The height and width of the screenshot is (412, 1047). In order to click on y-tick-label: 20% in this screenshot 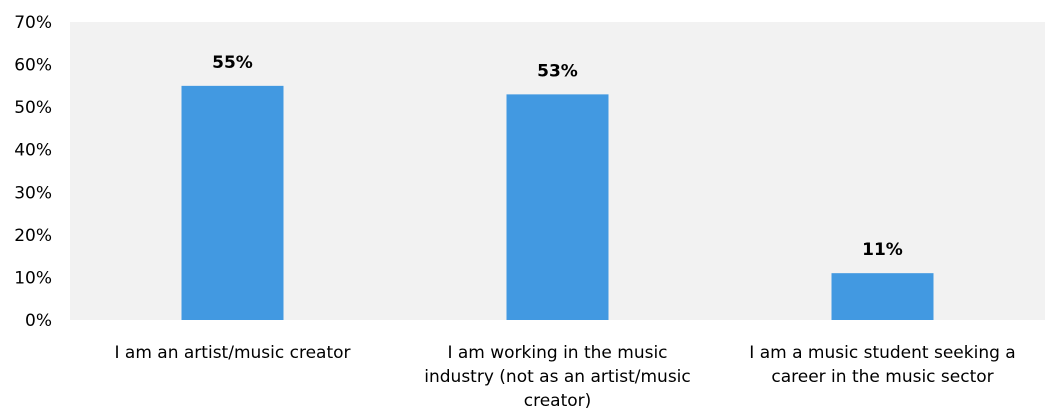, I will do `click(33, 236)`.